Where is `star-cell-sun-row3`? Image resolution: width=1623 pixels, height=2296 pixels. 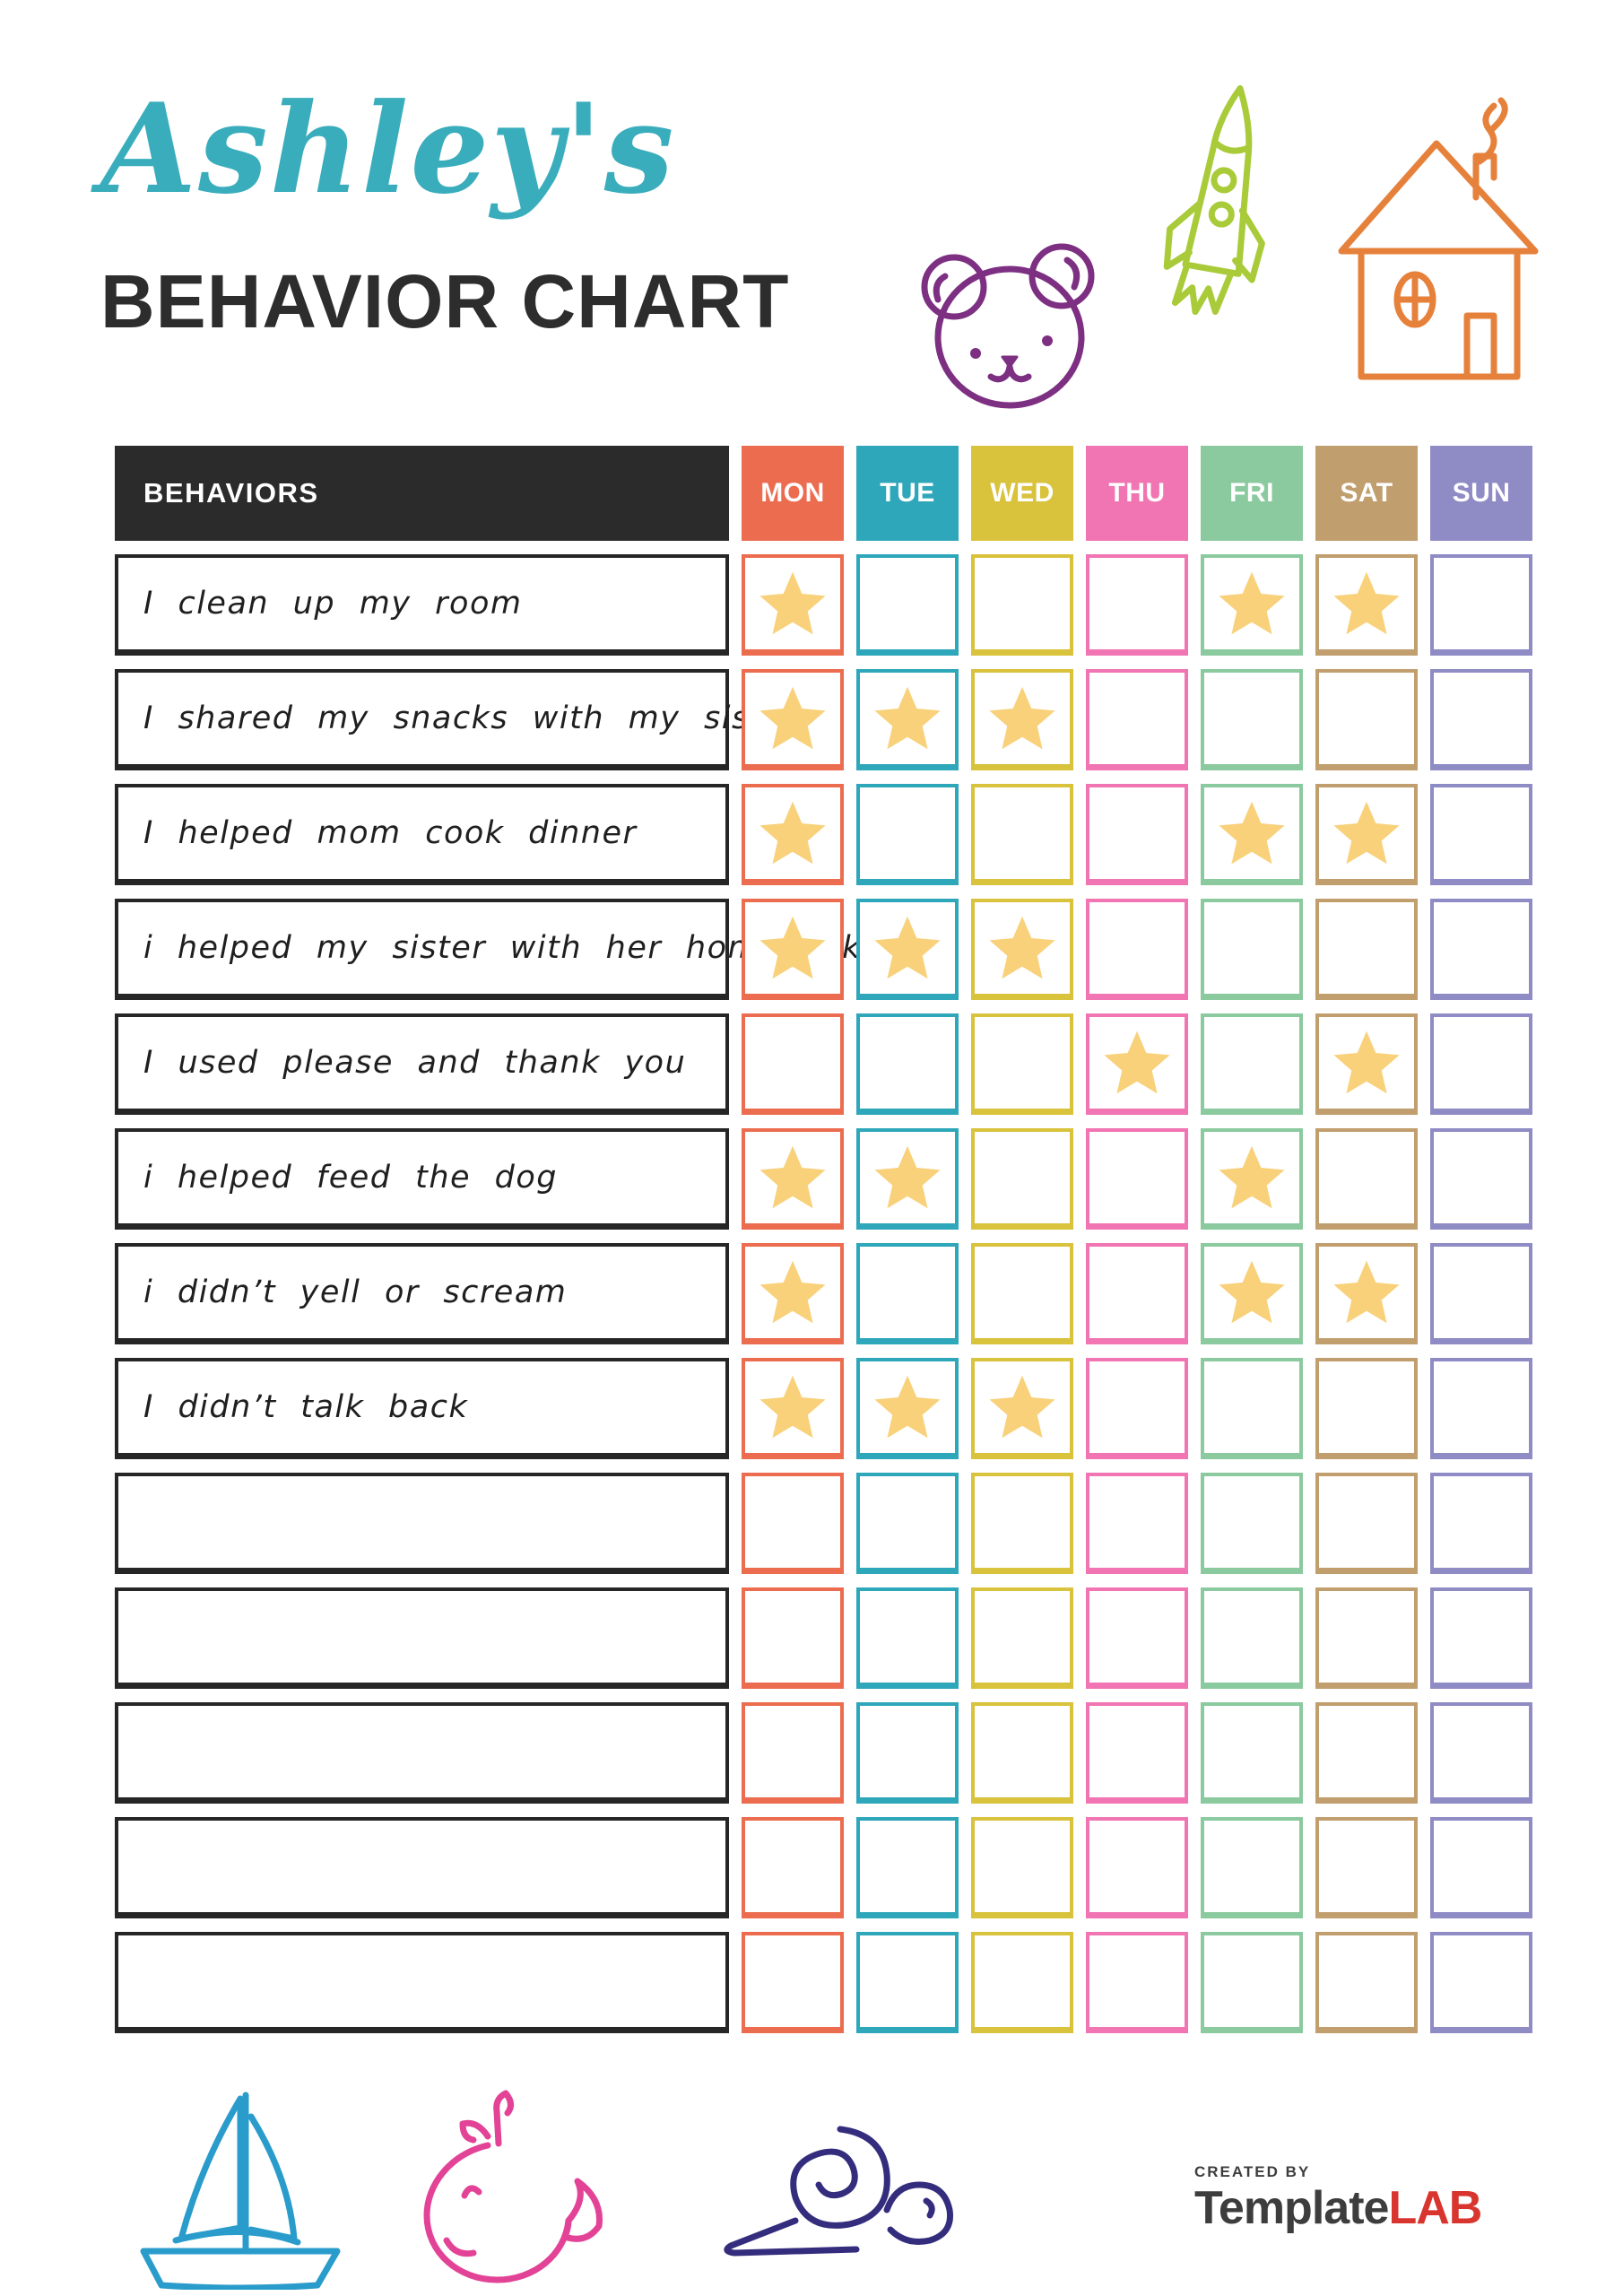 star-cell-sun-row3 is located at coordinates (1481, 834).